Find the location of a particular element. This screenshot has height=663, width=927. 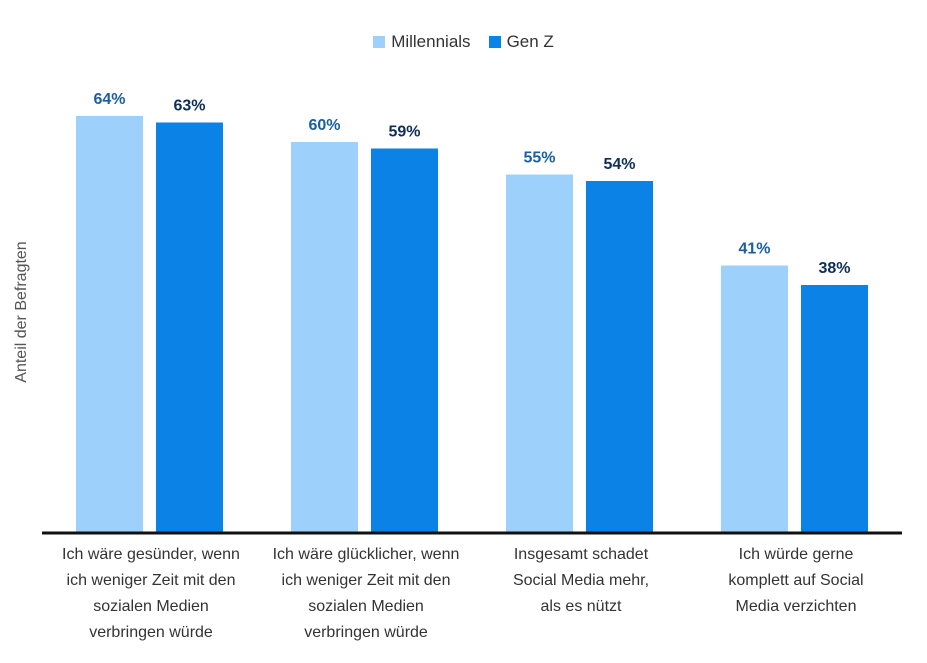

value-label-millennials-3: 41% is located at coordinates (754, 249).